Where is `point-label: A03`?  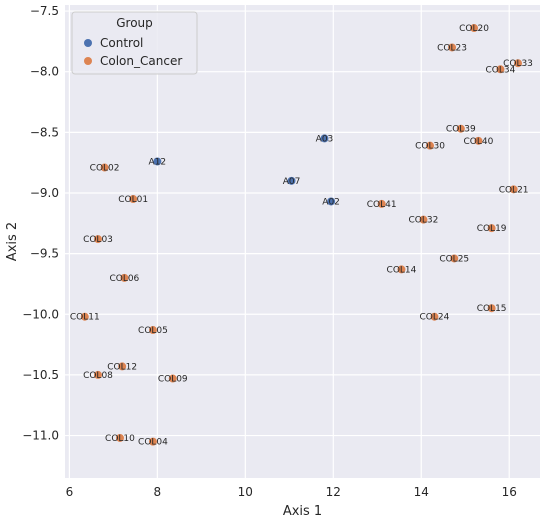 point-label: A03 is located at coordinates (325, 139).